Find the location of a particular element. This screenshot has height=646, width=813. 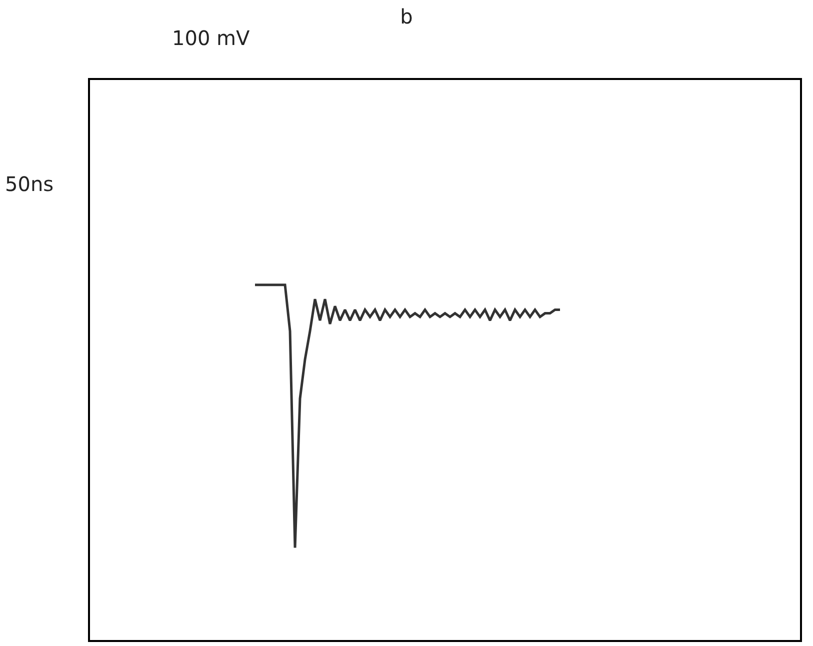

chart-title: b is located at coordinates (406, 16).